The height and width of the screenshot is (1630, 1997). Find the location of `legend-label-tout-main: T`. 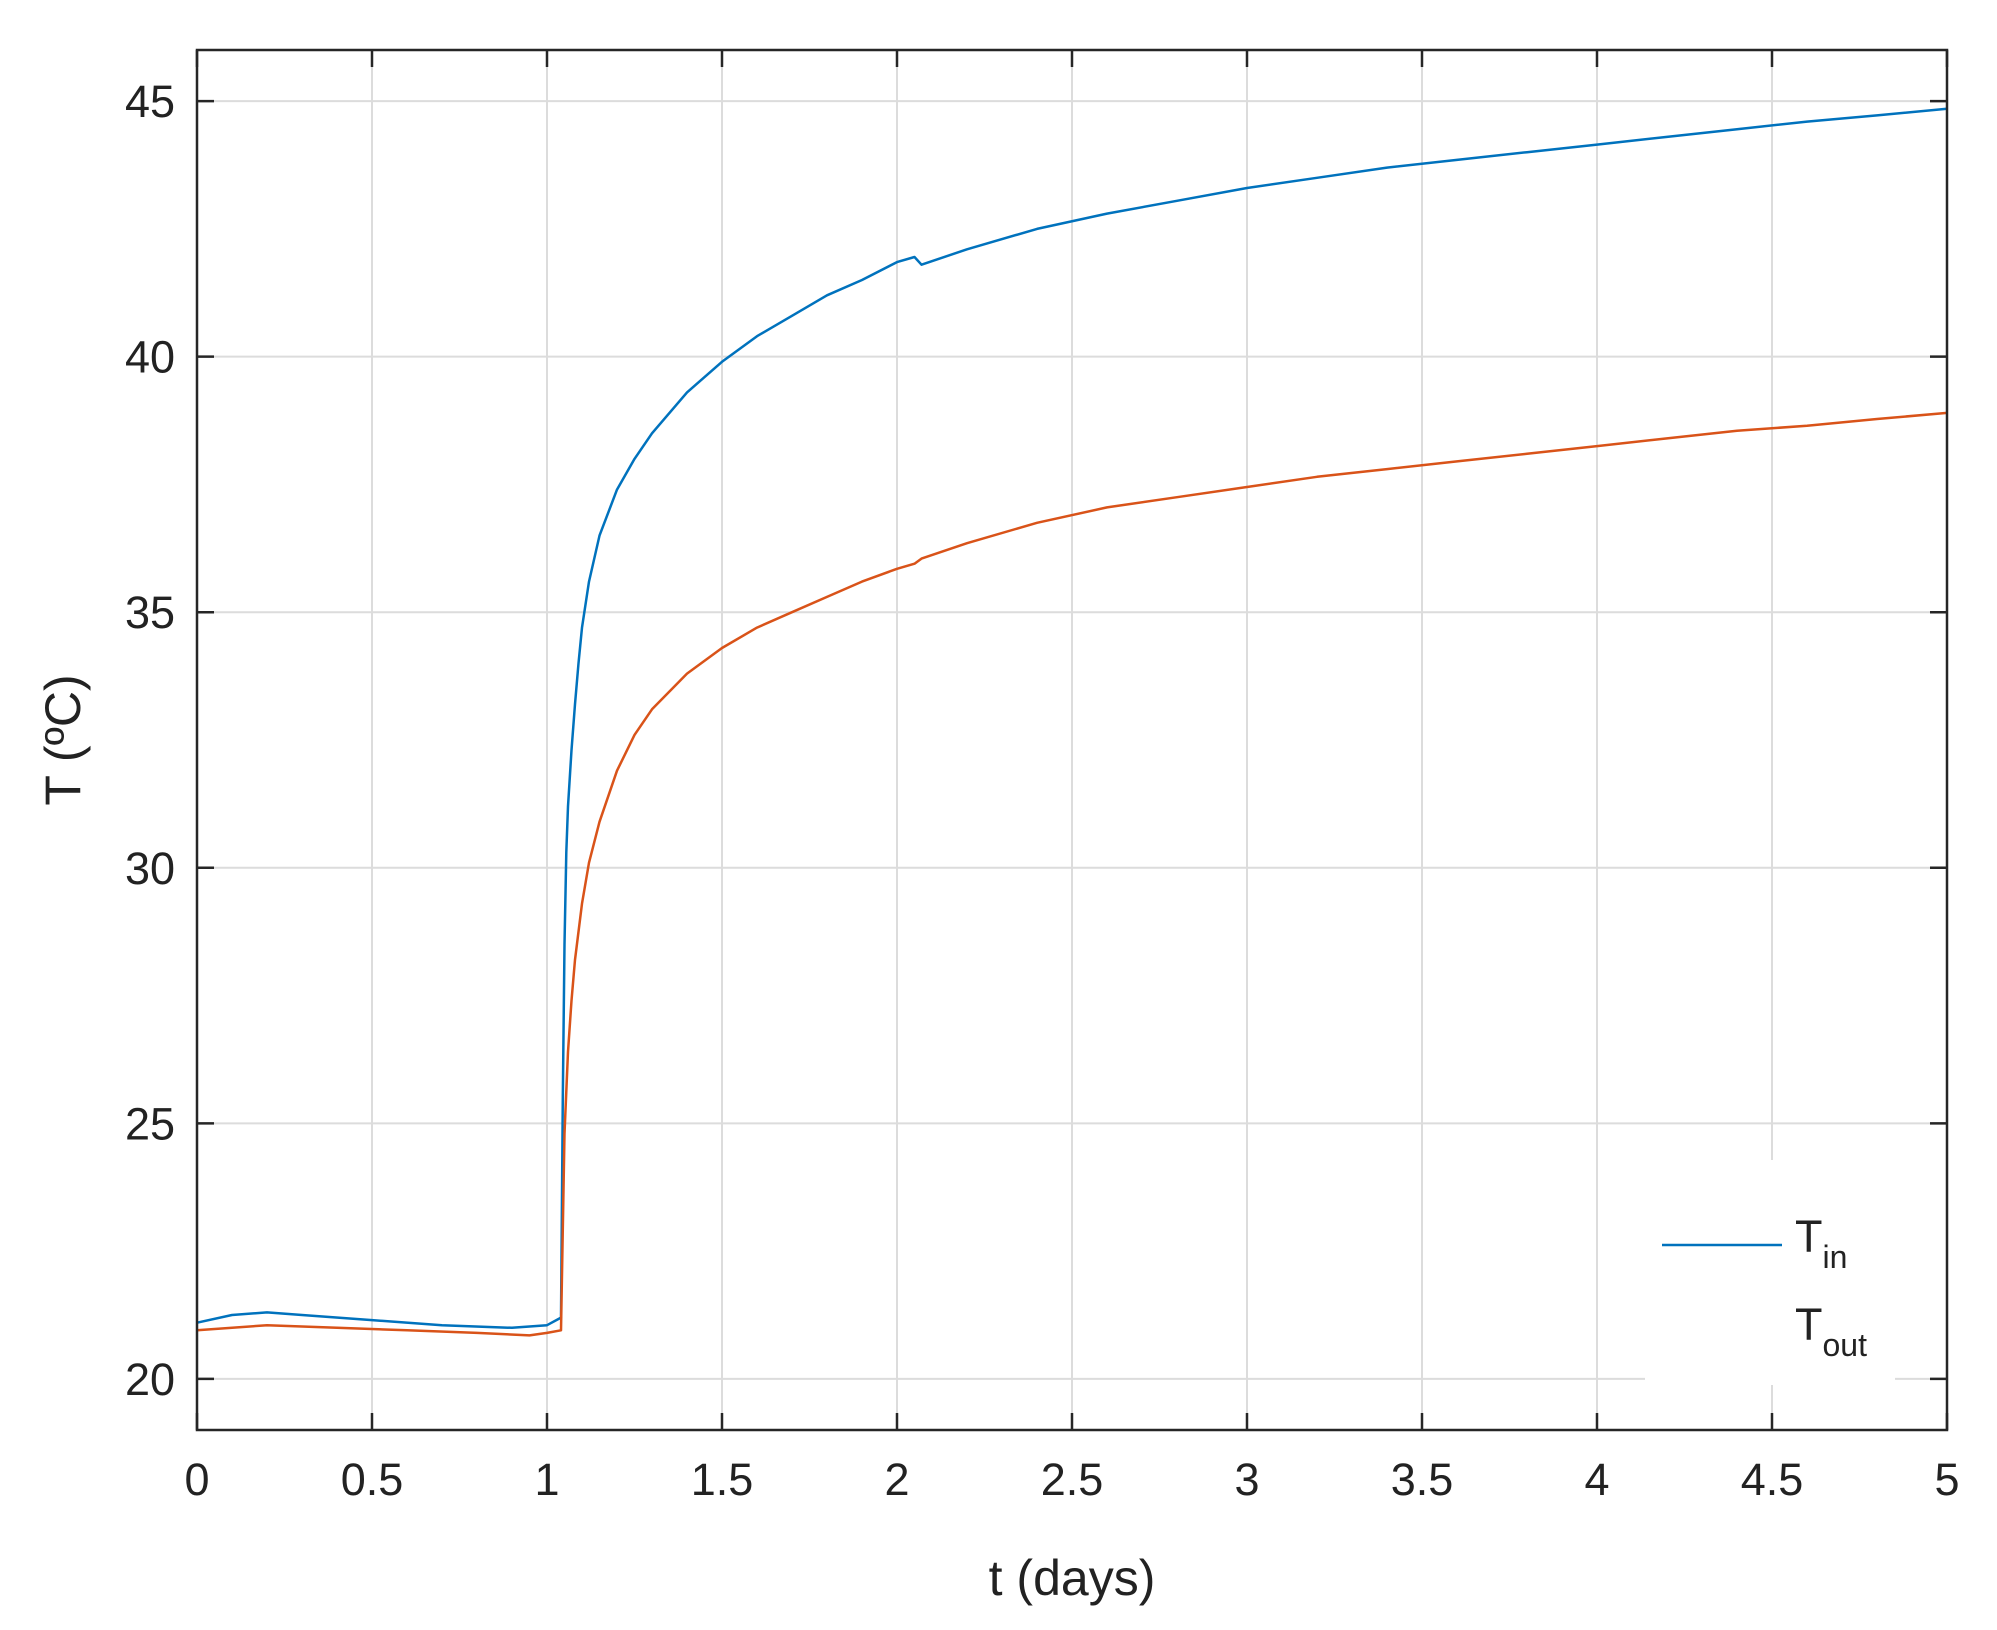

legend-label-tout-main: T is located at coordinates (1809, 1324).